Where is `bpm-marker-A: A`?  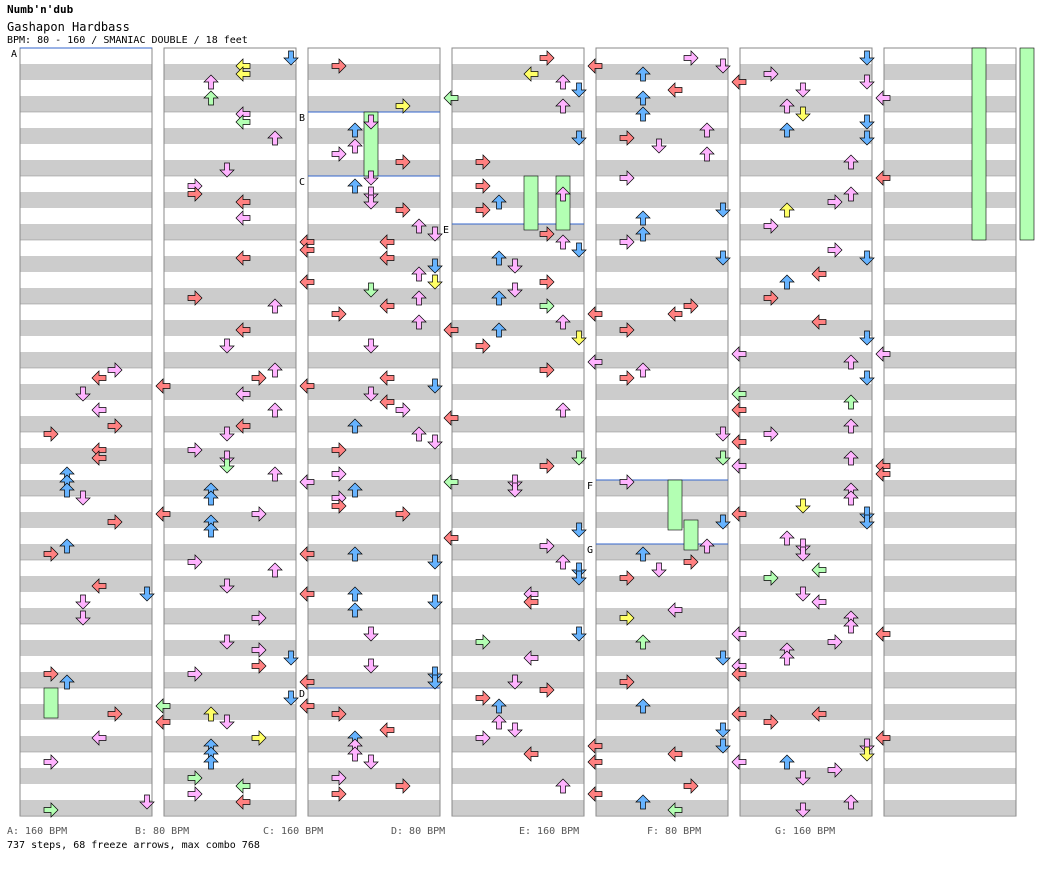 bpm-marker-A: A is located at coordinates (14, 54).